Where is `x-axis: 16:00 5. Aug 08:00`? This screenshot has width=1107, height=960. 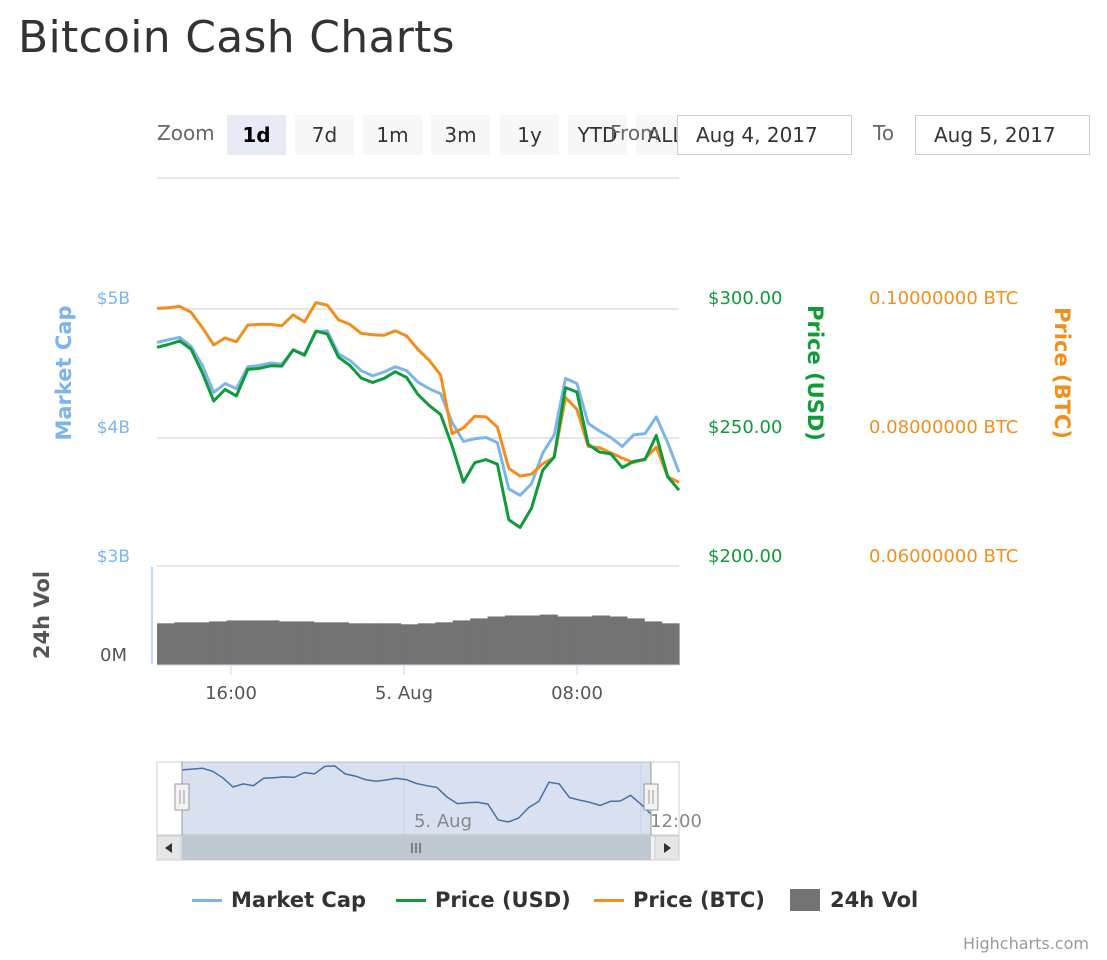
x-axis: 16:00 5. Aug 08:00 is located at coordinates (418, 684).